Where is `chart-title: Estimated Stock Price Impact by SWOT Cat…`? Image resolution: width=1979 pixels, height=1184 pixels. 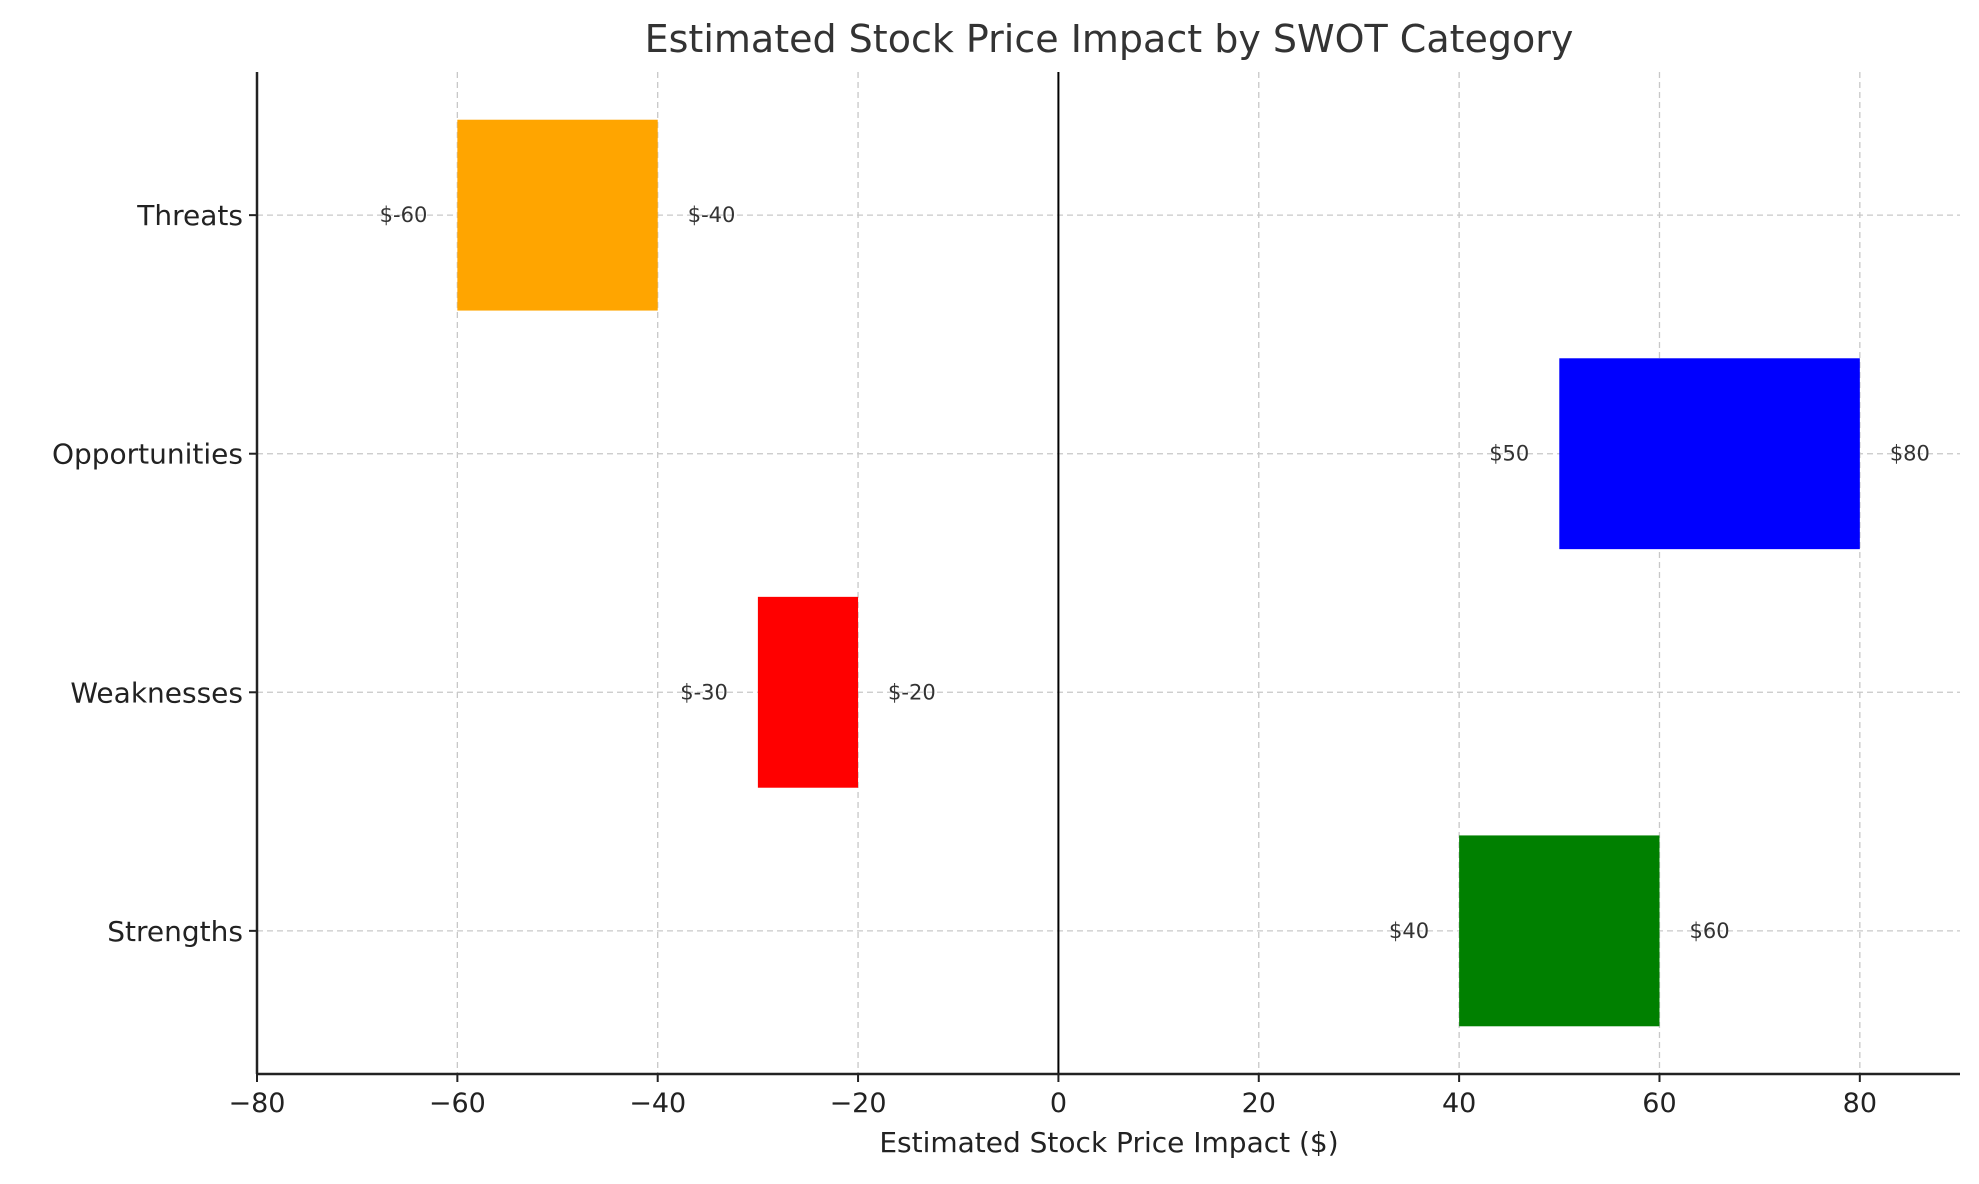 chart-title: Estimated Stock Price Impact by SWOT Cat… is located at coordinates (1109, 39).